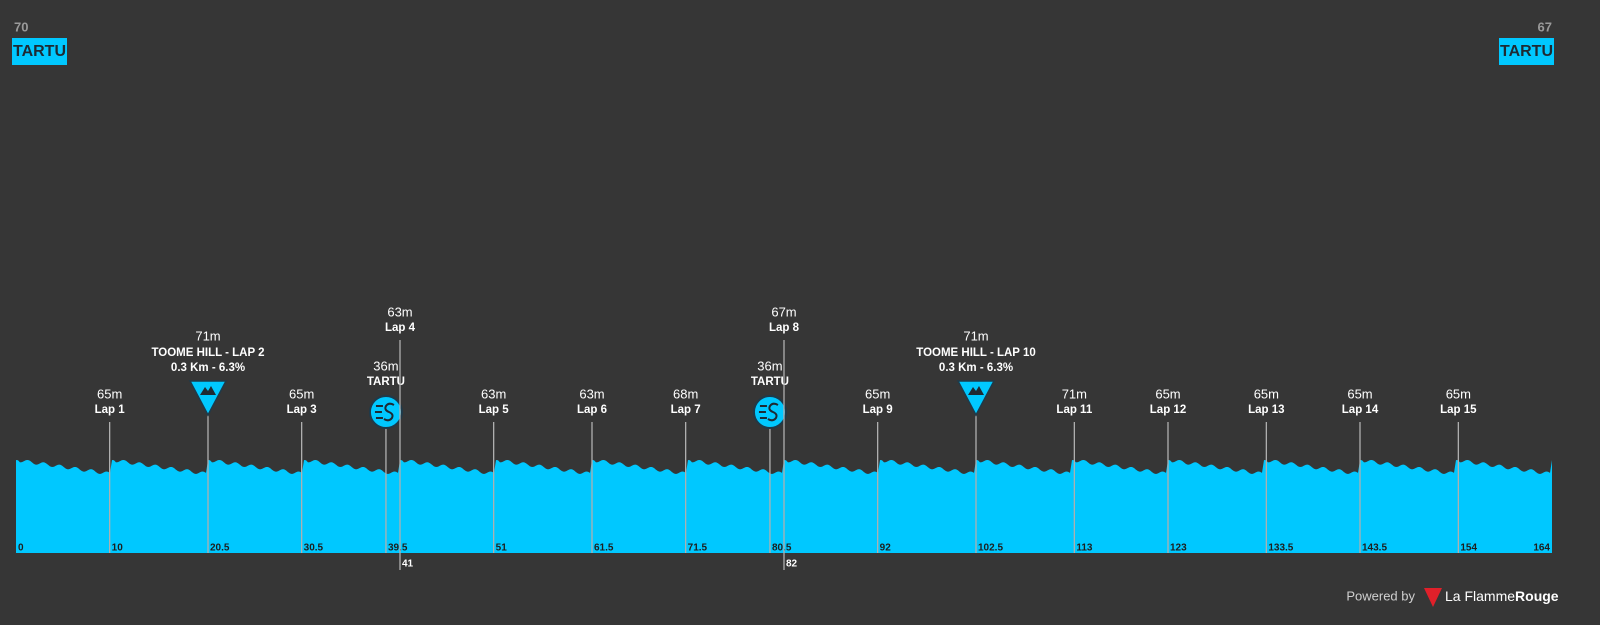 The height and width of the screenshot is (625, 1600). What do you see at coordinates (1468, 548) in the screenshot?
I see `km-label: 154` at bounding box center [1468, 548].